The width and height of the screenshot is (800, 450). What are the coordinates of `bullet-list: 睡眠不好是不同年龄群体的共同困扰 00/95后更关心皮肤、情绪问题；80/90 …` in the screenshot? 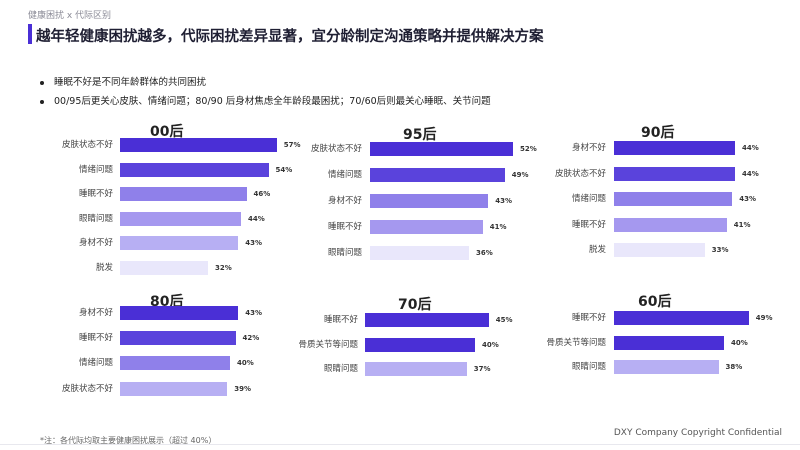 It's located at (265, 92).